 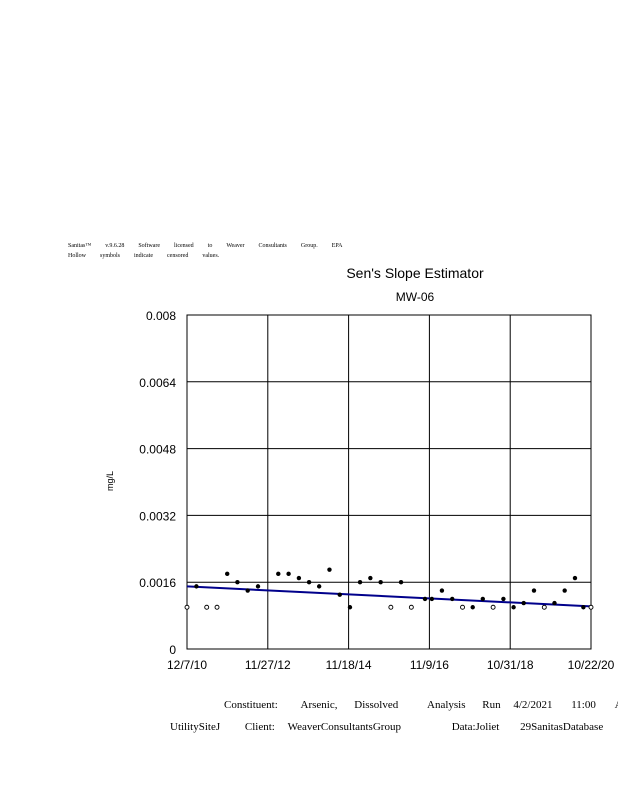 I want to click on constituent-value: Arsenic,, so click(x=319, y=705).